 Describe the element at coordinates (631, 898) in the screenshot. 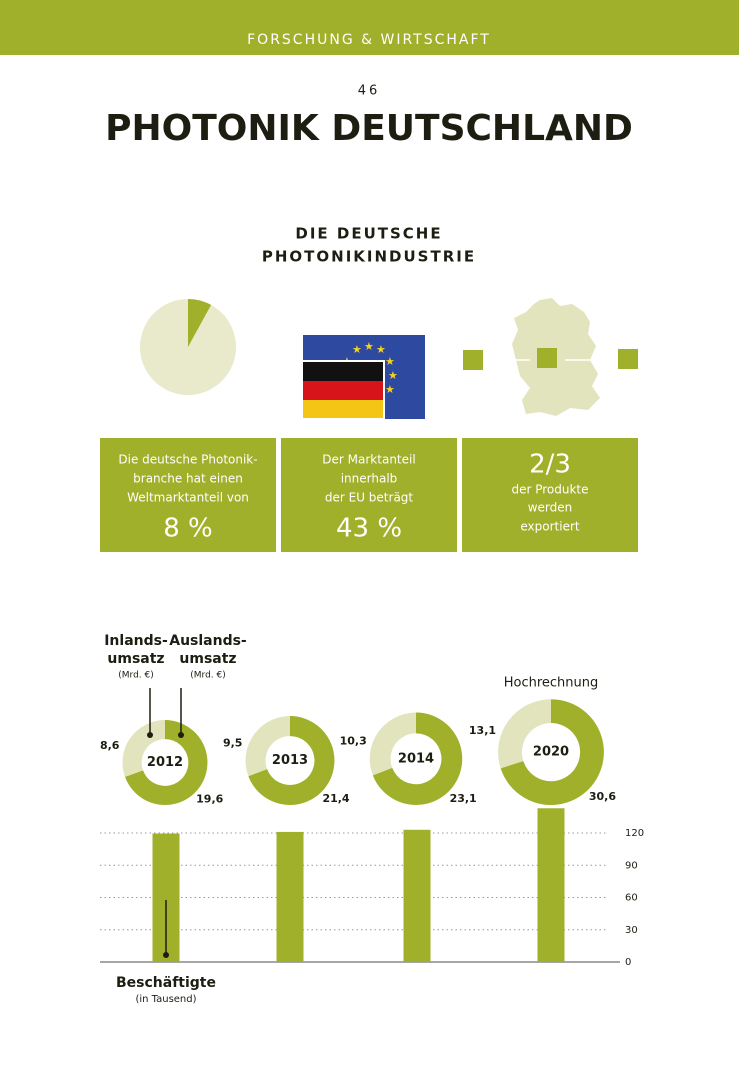

I see `y-tick-label: 60` at that location.